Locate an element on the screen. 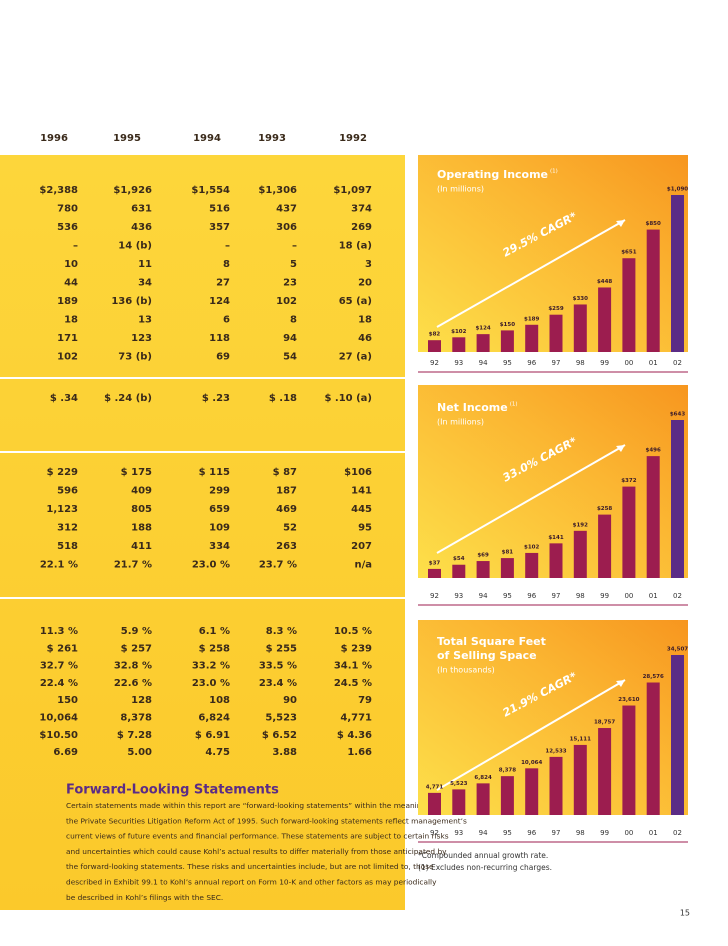  table-cell: $ 4.36 is located at coordinates (354, 735).